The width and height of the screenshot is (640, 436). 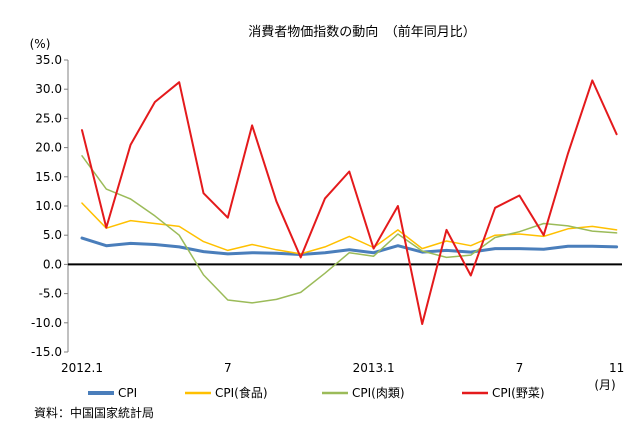 What do you see at coordinates (48, 60) in the screenshot?
I see `y-tick-label: 35.0` at bounding box center [48, 60].